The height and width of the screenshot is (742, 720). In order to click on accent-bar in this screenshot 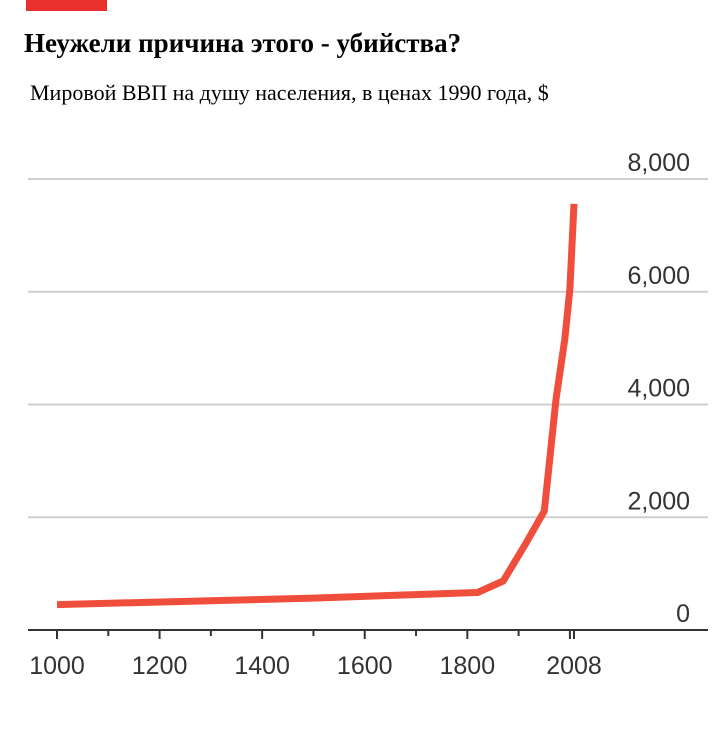, I will do `click(66, 5)`.